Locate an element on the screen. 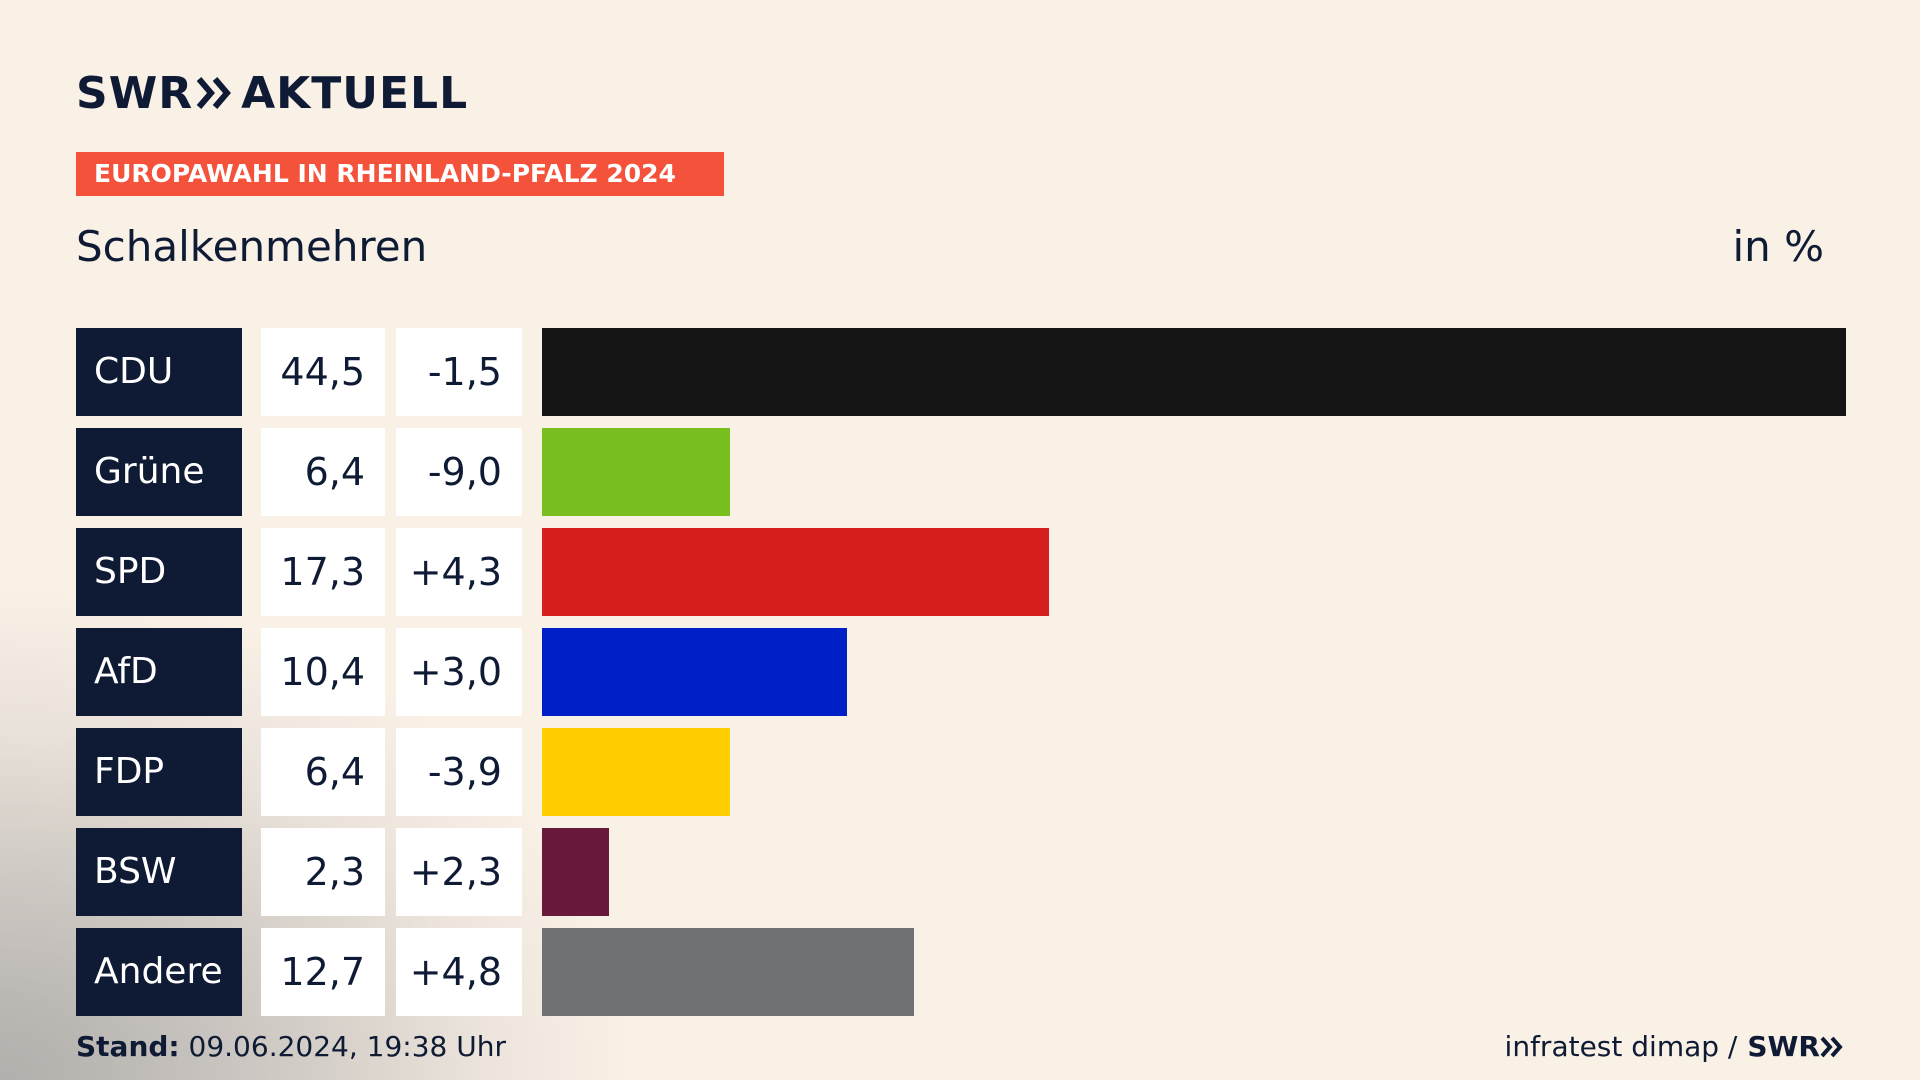 The height and width of the screenshot is (1080, 1920). source-credit: infratest dimap / SWR is located at coordinates (1674, 1046).